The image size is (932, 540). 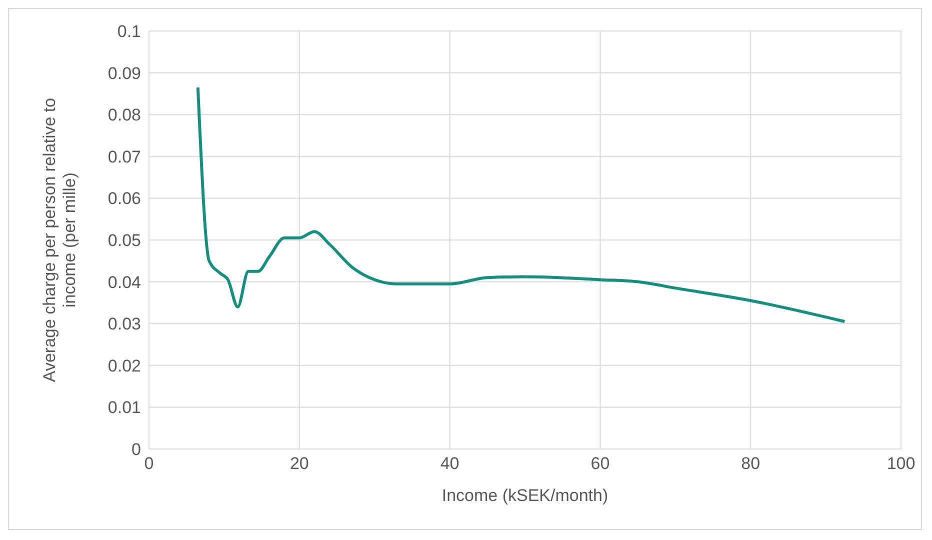 I want to click on y-tick-label: 0.09, so click(x=124, y=73).